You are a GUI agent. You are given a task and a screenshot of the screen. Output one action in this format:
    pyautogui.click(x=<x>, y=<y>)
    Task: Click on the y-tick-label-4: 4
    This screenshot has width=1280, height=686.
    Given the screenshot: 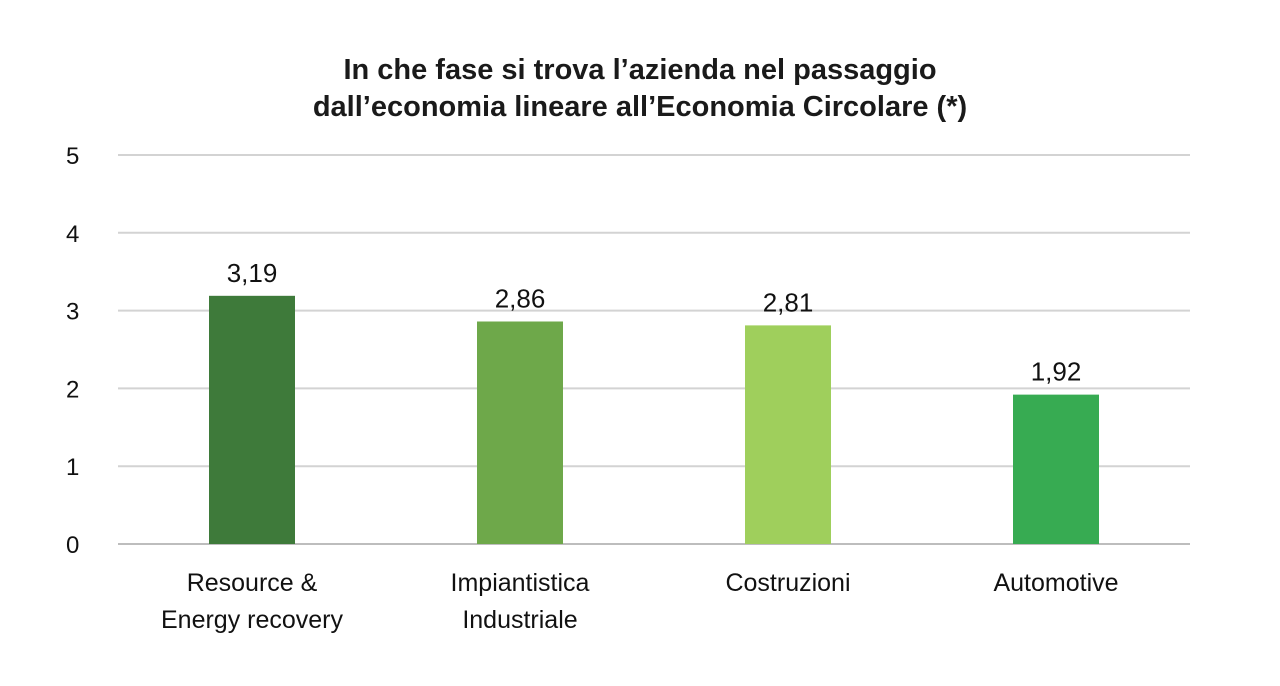 What is the action you would take?
    pyautogui.click(x=72, y=234)
    